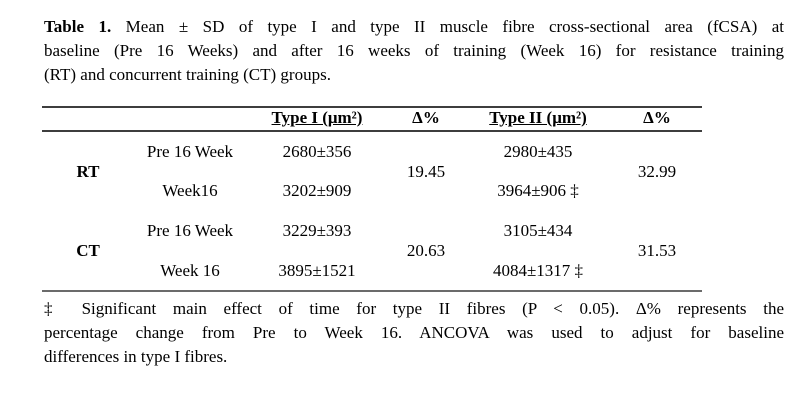 Image resolution: width=786 pixels, height=404 pixels. I want to click on header-delta2: Δ%, so click(657, 117).